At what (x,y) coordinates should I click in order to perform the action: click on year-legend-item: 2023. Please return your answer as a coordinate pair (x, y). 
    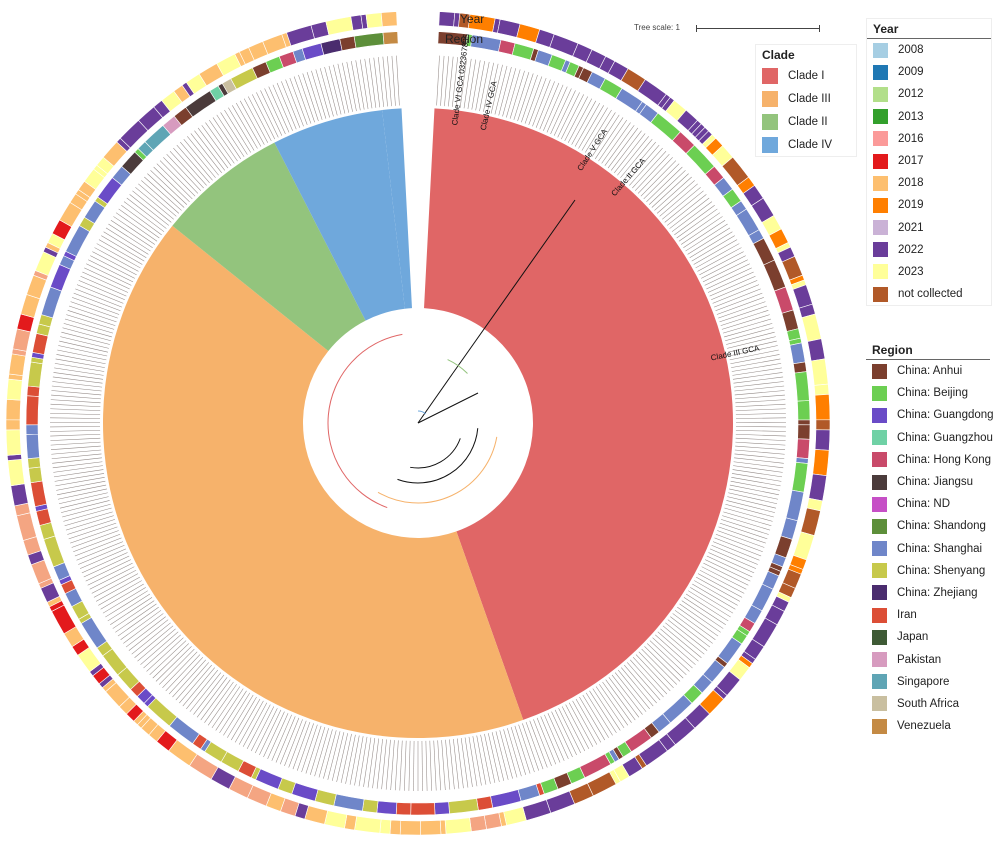
    Looking at the image, I should click on (929, 272).